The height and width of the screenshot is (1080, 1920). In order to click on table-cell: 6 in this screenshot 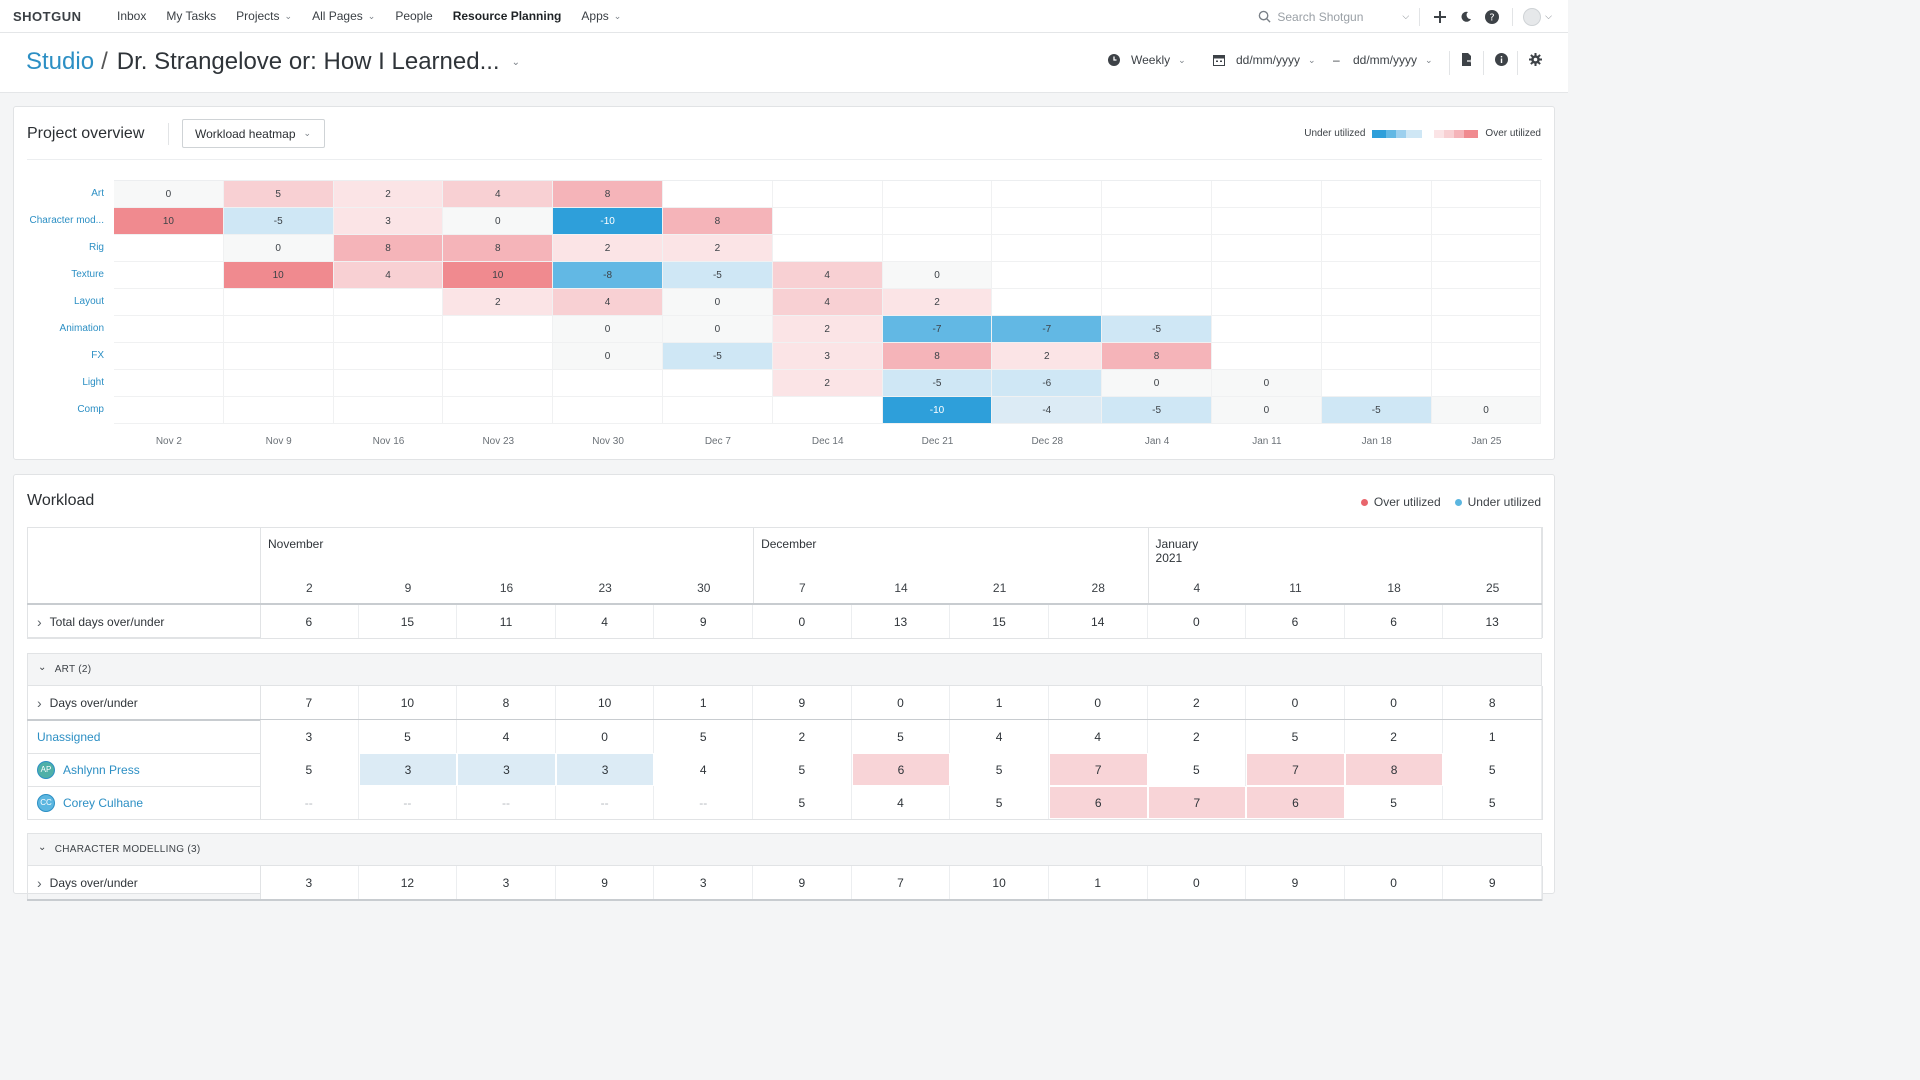, I will do `click(1394, 621)`.